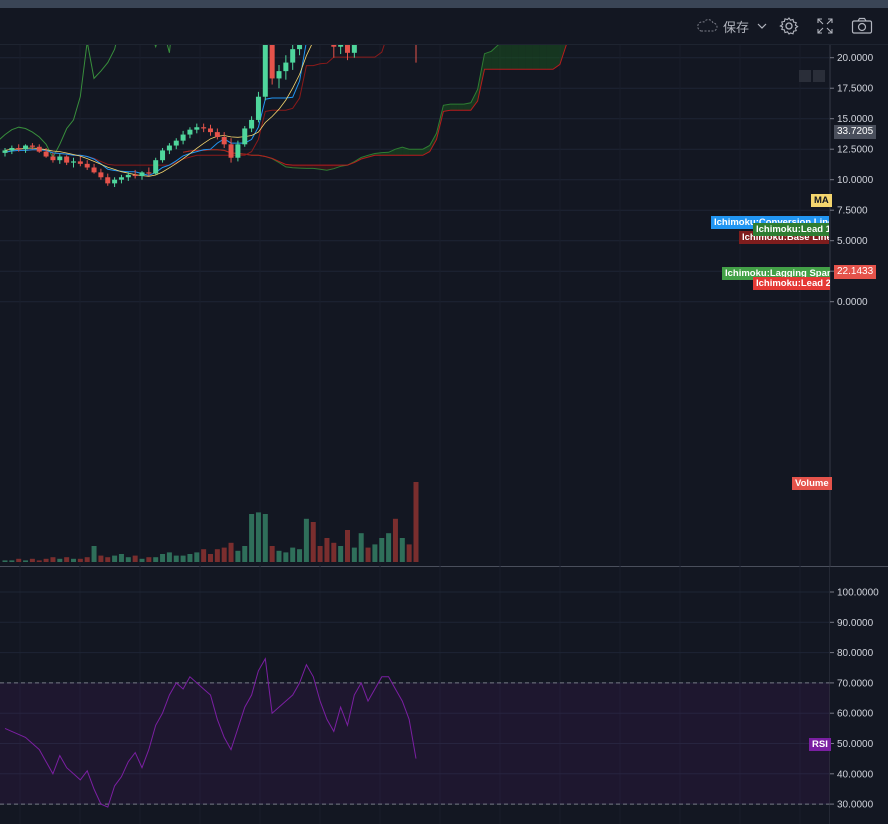 The height and width of the screenshot is (824, 888). I want to click on lead1-tag: Ichimoku:Lead 1, so click(791, 229).